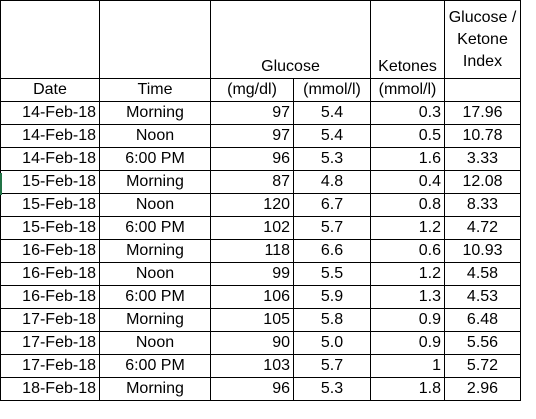  I want to click on glucose-mmol-cell: 5.8, so click(332, 320).